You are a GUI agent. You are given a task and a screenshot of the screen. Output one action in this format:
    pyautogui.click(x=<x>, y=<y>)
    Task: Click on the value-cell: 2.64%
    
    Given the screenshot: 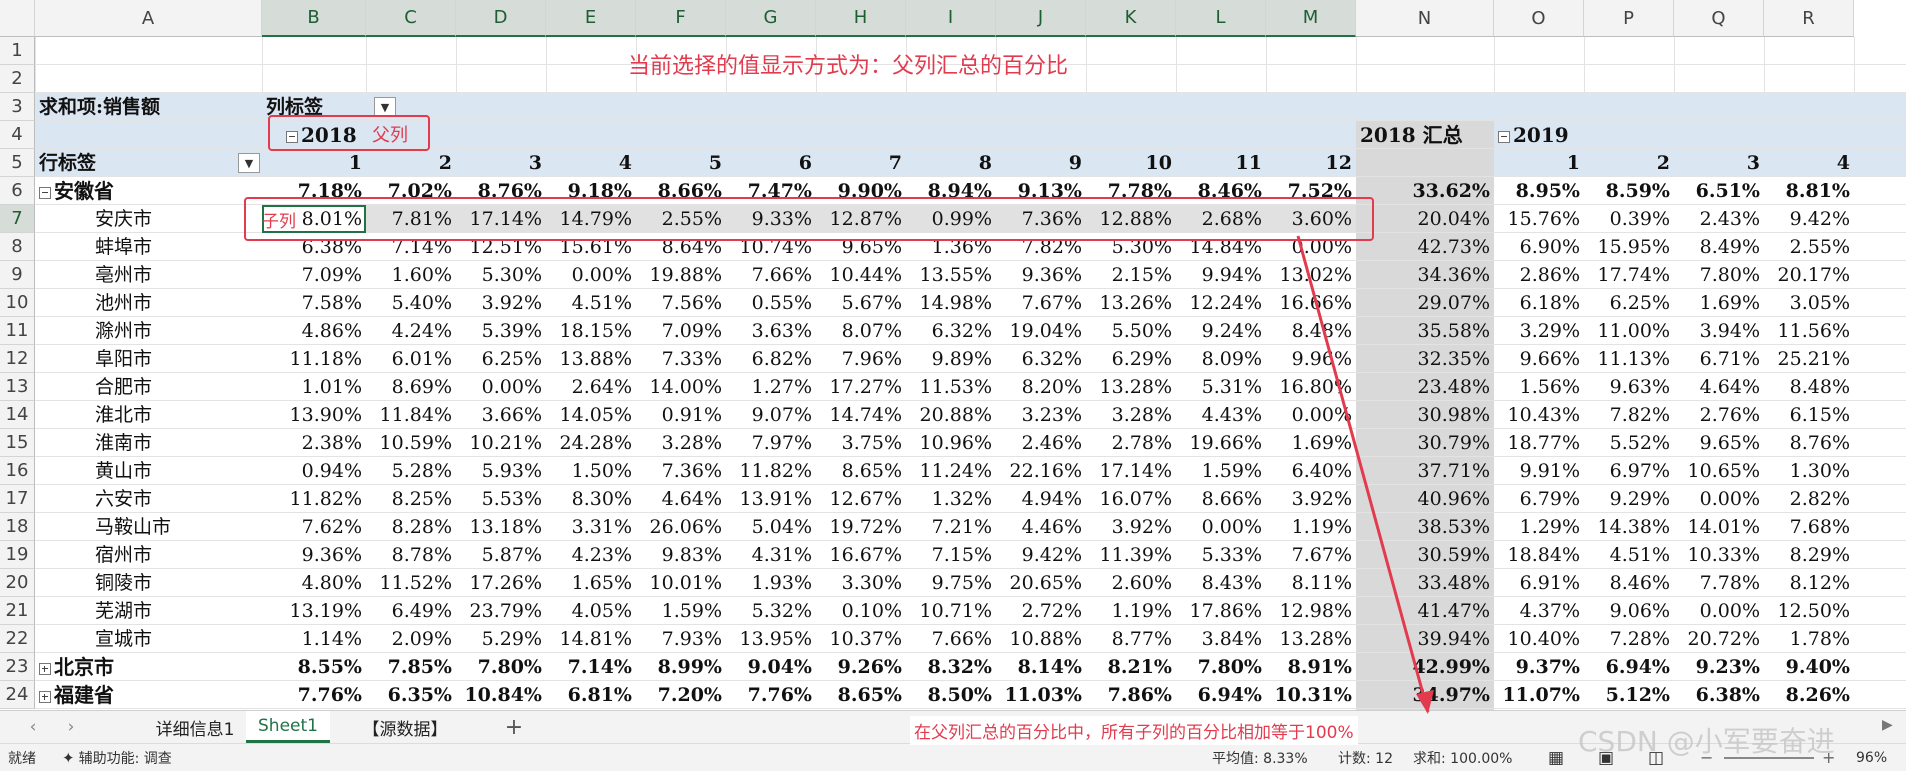 What is the action you would take?
    pyautogui.click(x=601, y=387)
    